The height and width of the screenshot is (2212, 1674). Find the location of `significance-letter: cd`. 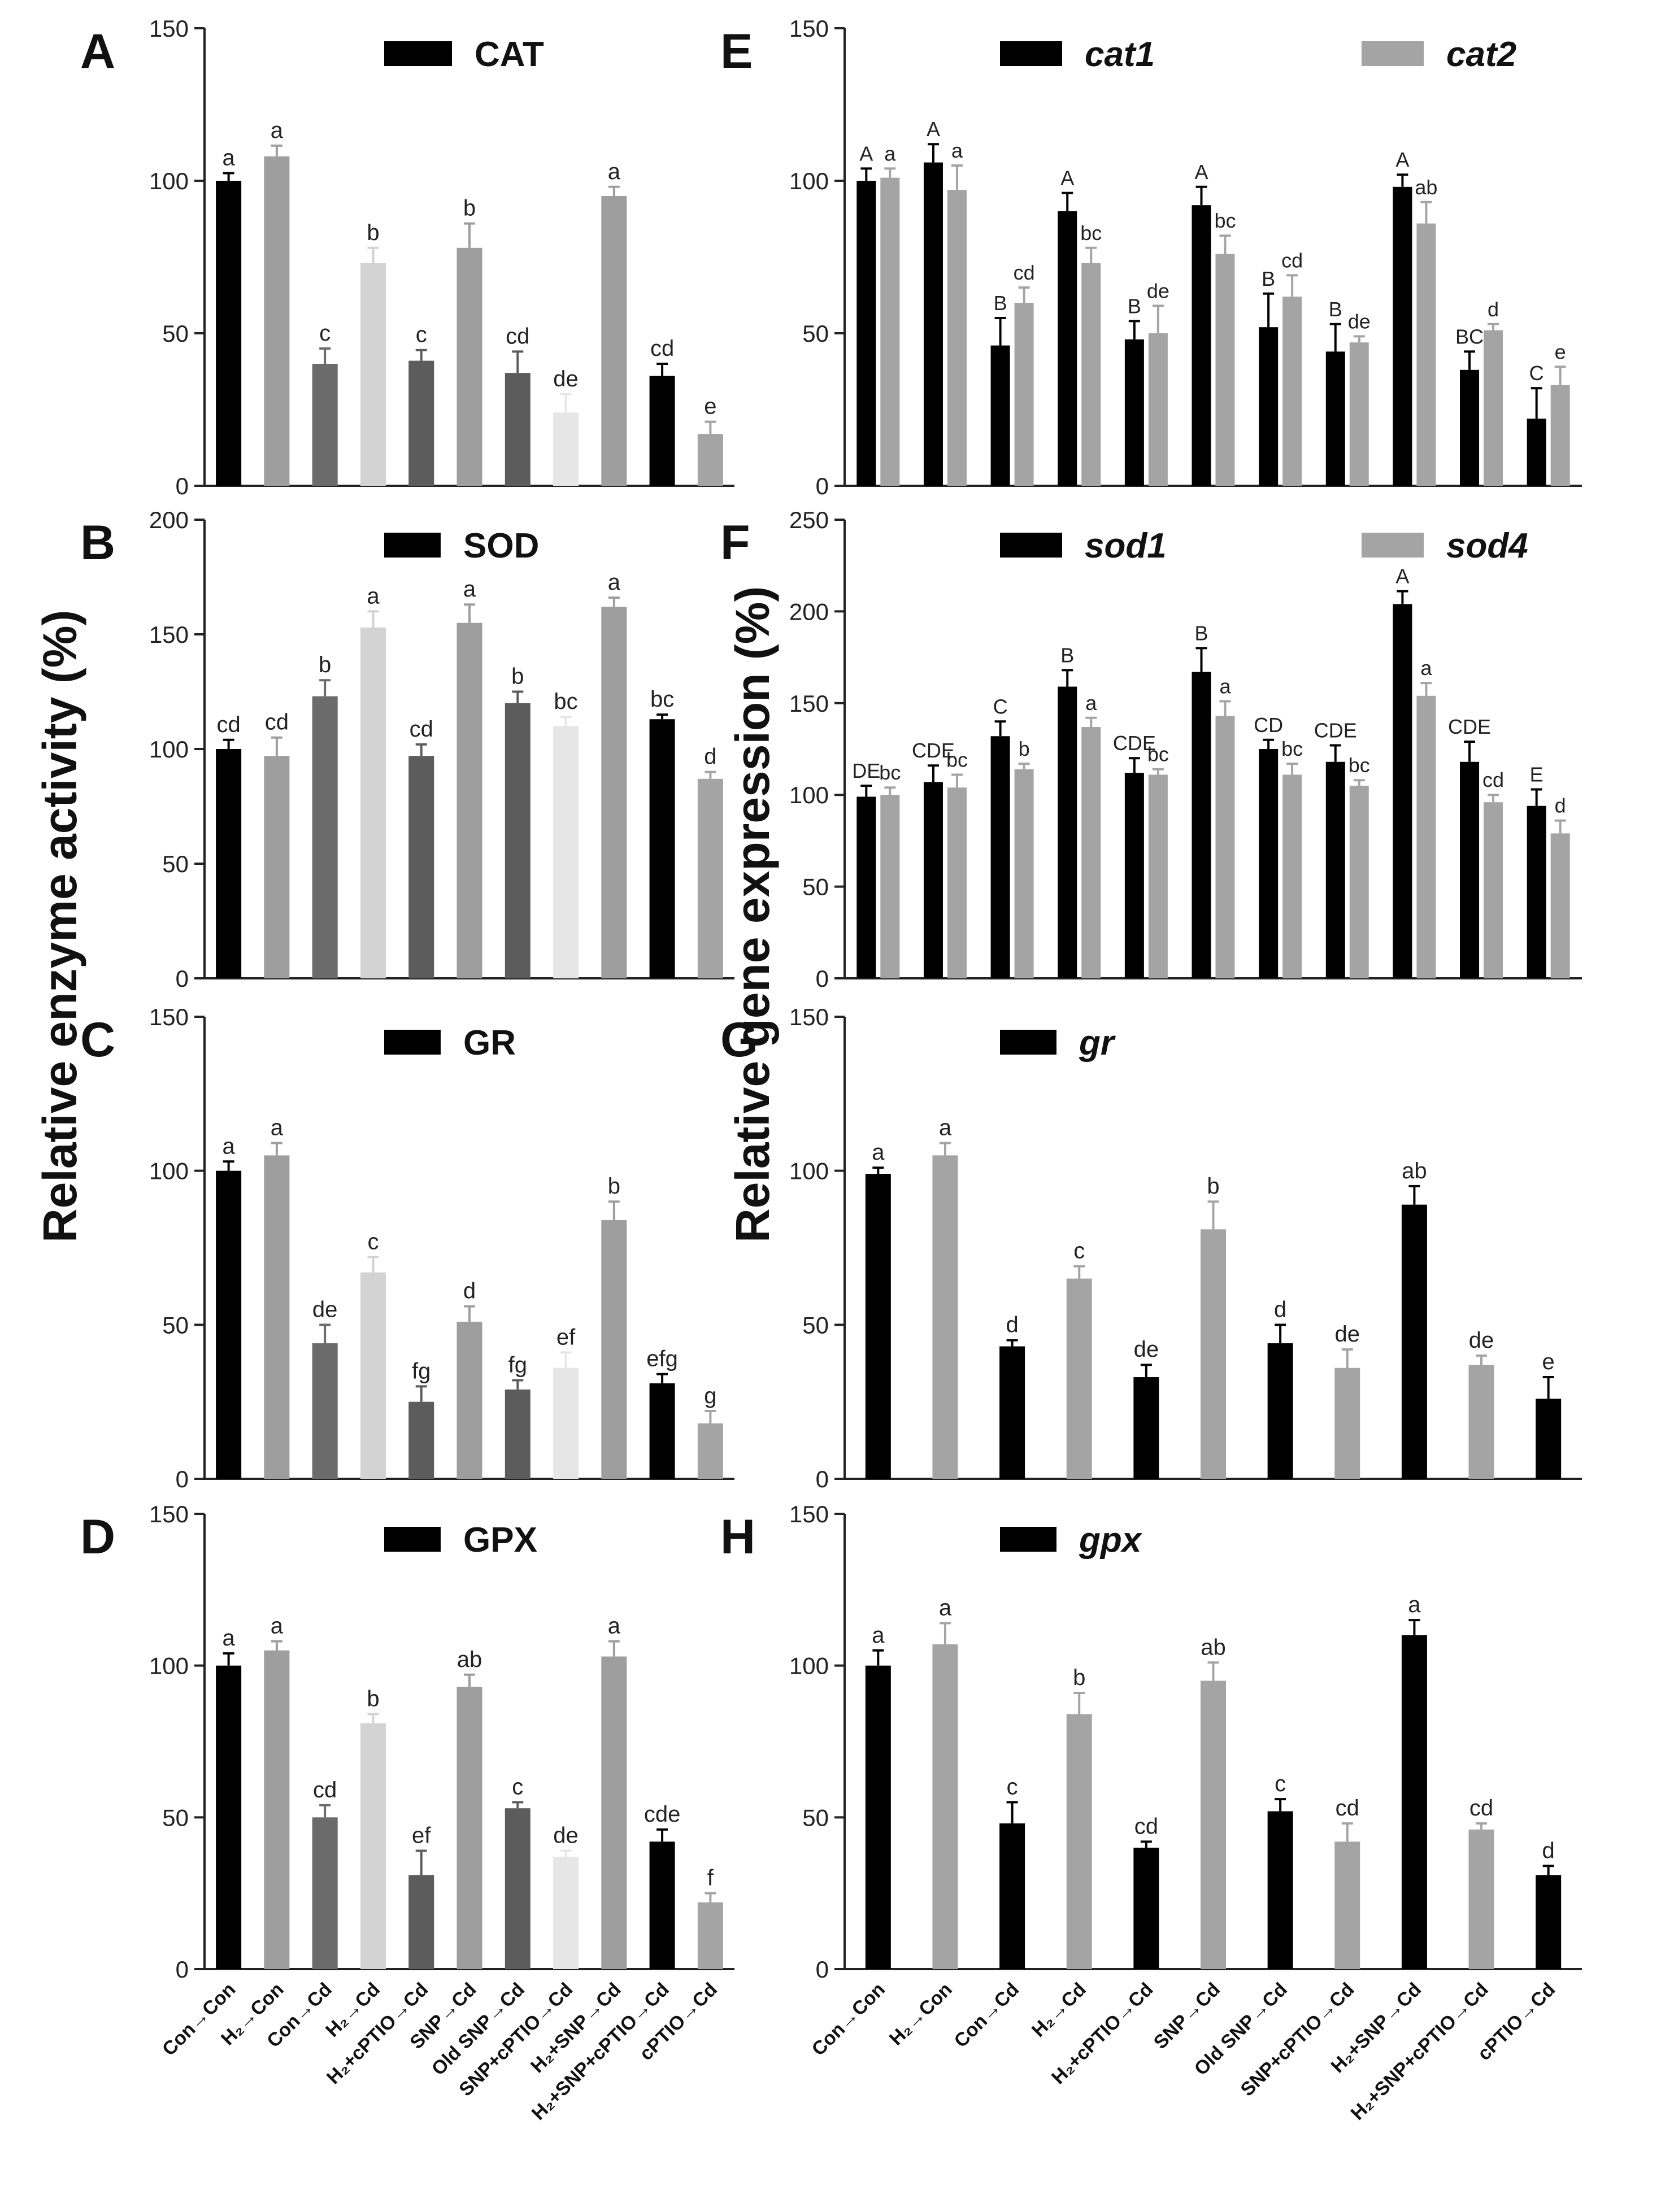

significance-letter: cd is located at coordinates (1347, 1809).